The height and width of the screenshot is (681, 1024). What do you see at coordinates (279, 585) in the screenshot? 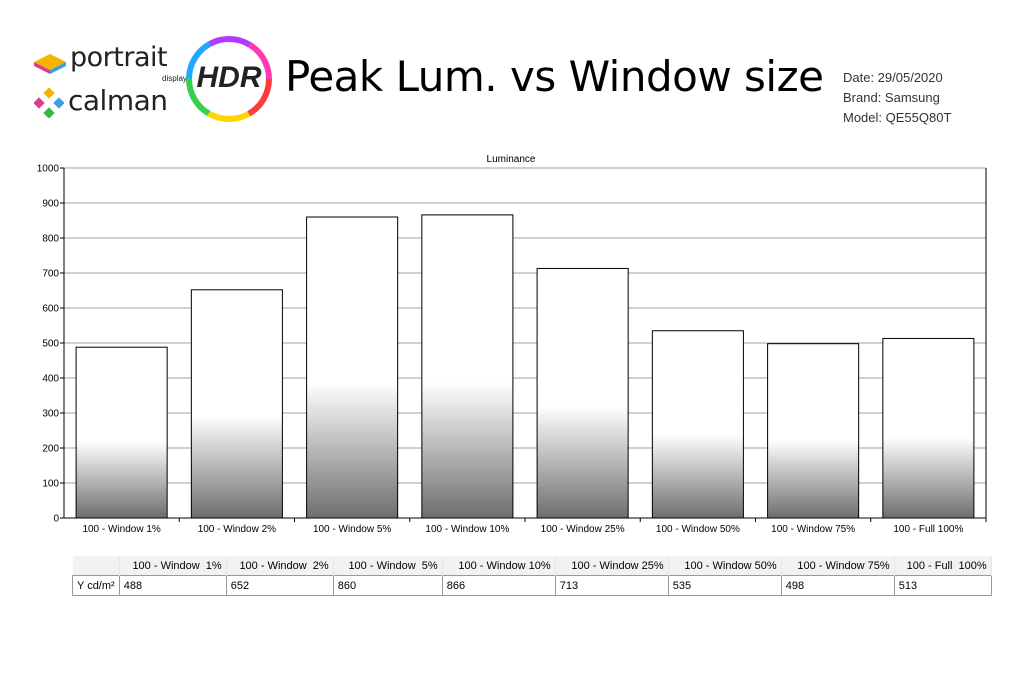
I see `table-cell: 652` at bounding box center [279, 585].